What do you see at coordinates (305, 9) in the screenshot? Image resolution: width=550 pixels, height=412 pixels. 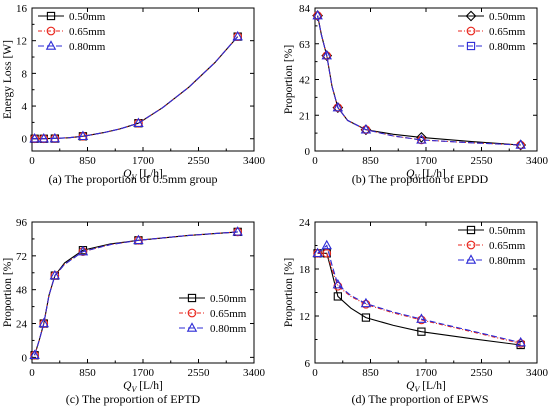 I see `y-tick-label: 84` at bounding box center [305, 9].